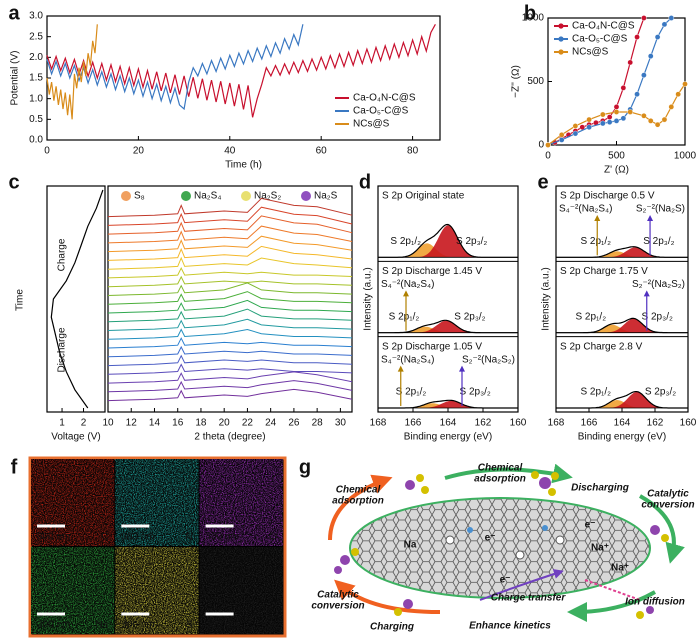  What do you see at coordinates (378, 423) in the screenshot?
I see `x-tick-label: 168` at bounding box center [378, 423].